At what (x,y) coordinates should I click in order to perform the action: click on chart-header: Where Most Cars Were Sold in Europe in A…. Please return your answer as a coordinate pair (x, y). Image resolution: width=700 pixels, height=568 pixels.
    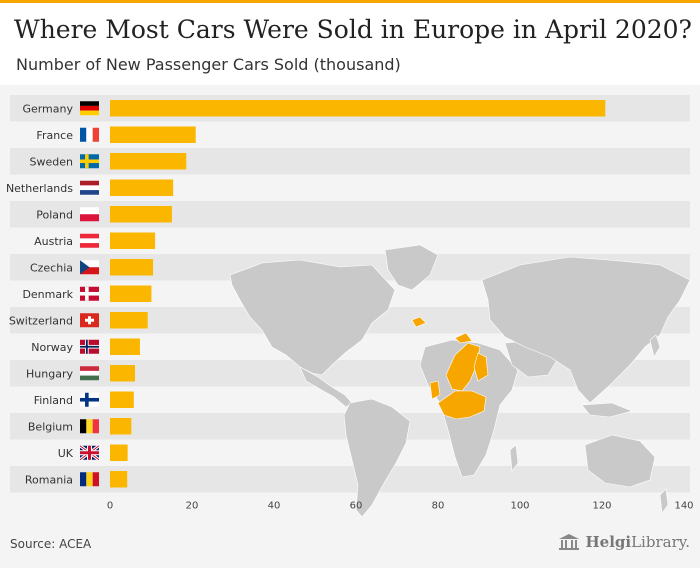
    Looking at the image, I should click on (350, 44).